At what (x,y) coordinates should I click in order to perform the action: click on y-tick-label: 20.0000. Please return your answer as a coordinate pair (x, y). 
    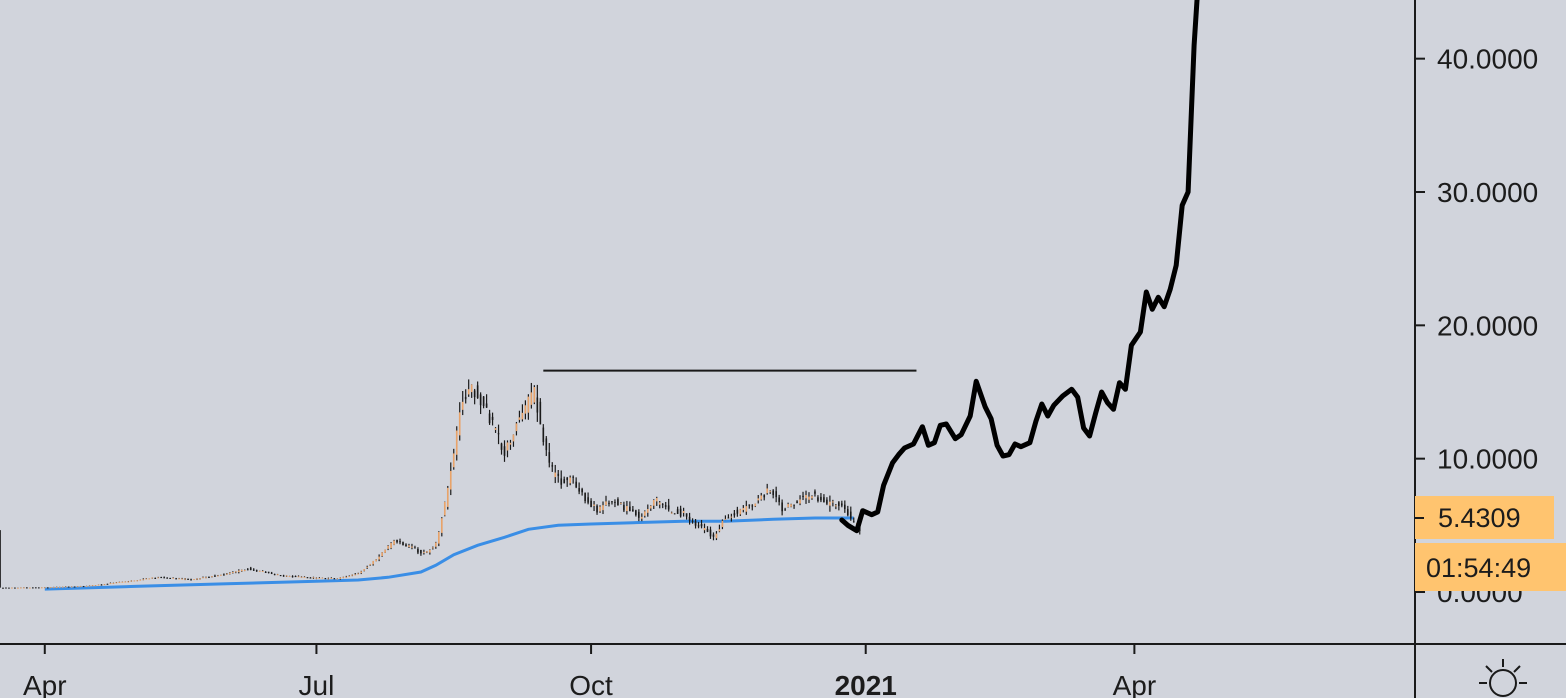
    Looking at the image, I should click on (1487, 325).